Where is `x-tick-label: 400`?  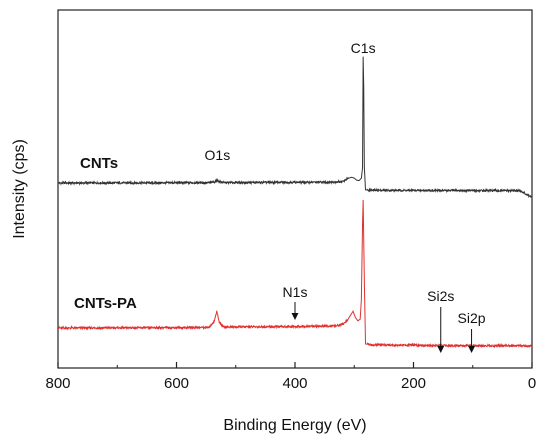 x-tick-label: 400 is located at coordinates (294, 383).